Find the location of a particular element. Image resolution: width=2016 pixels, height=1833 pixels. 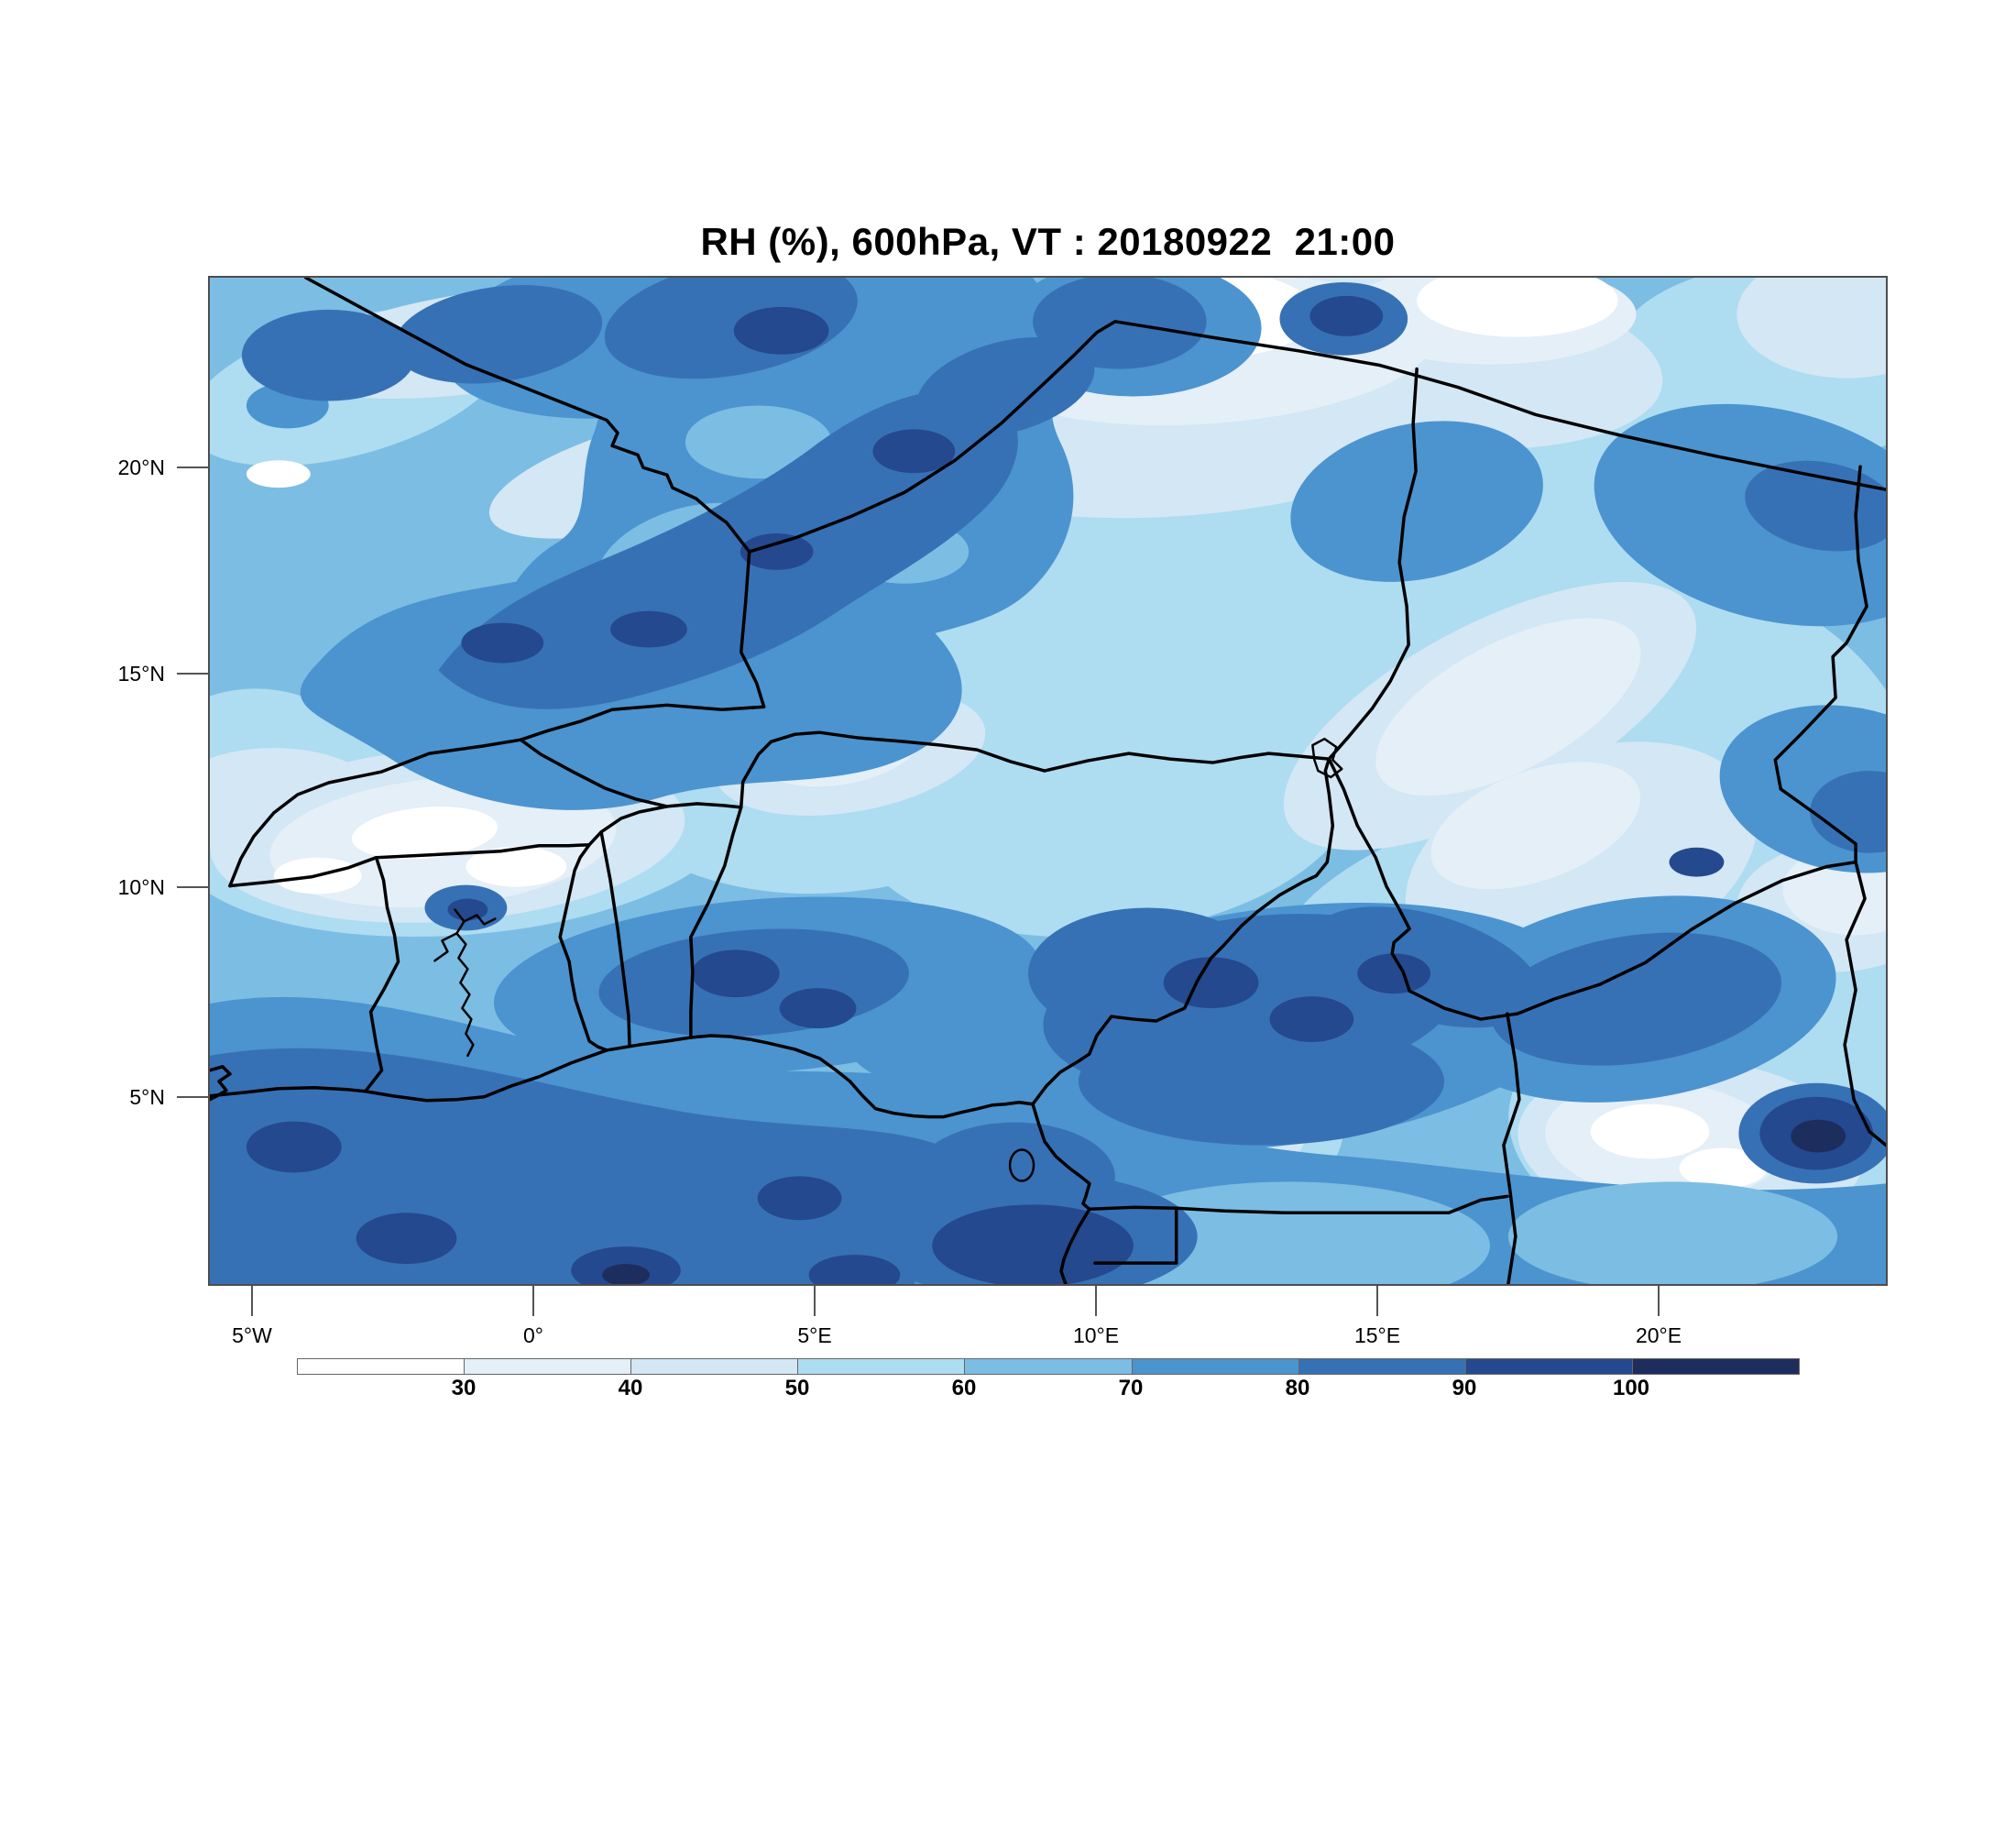

border-car-north is located at coordinates (1632, 940).